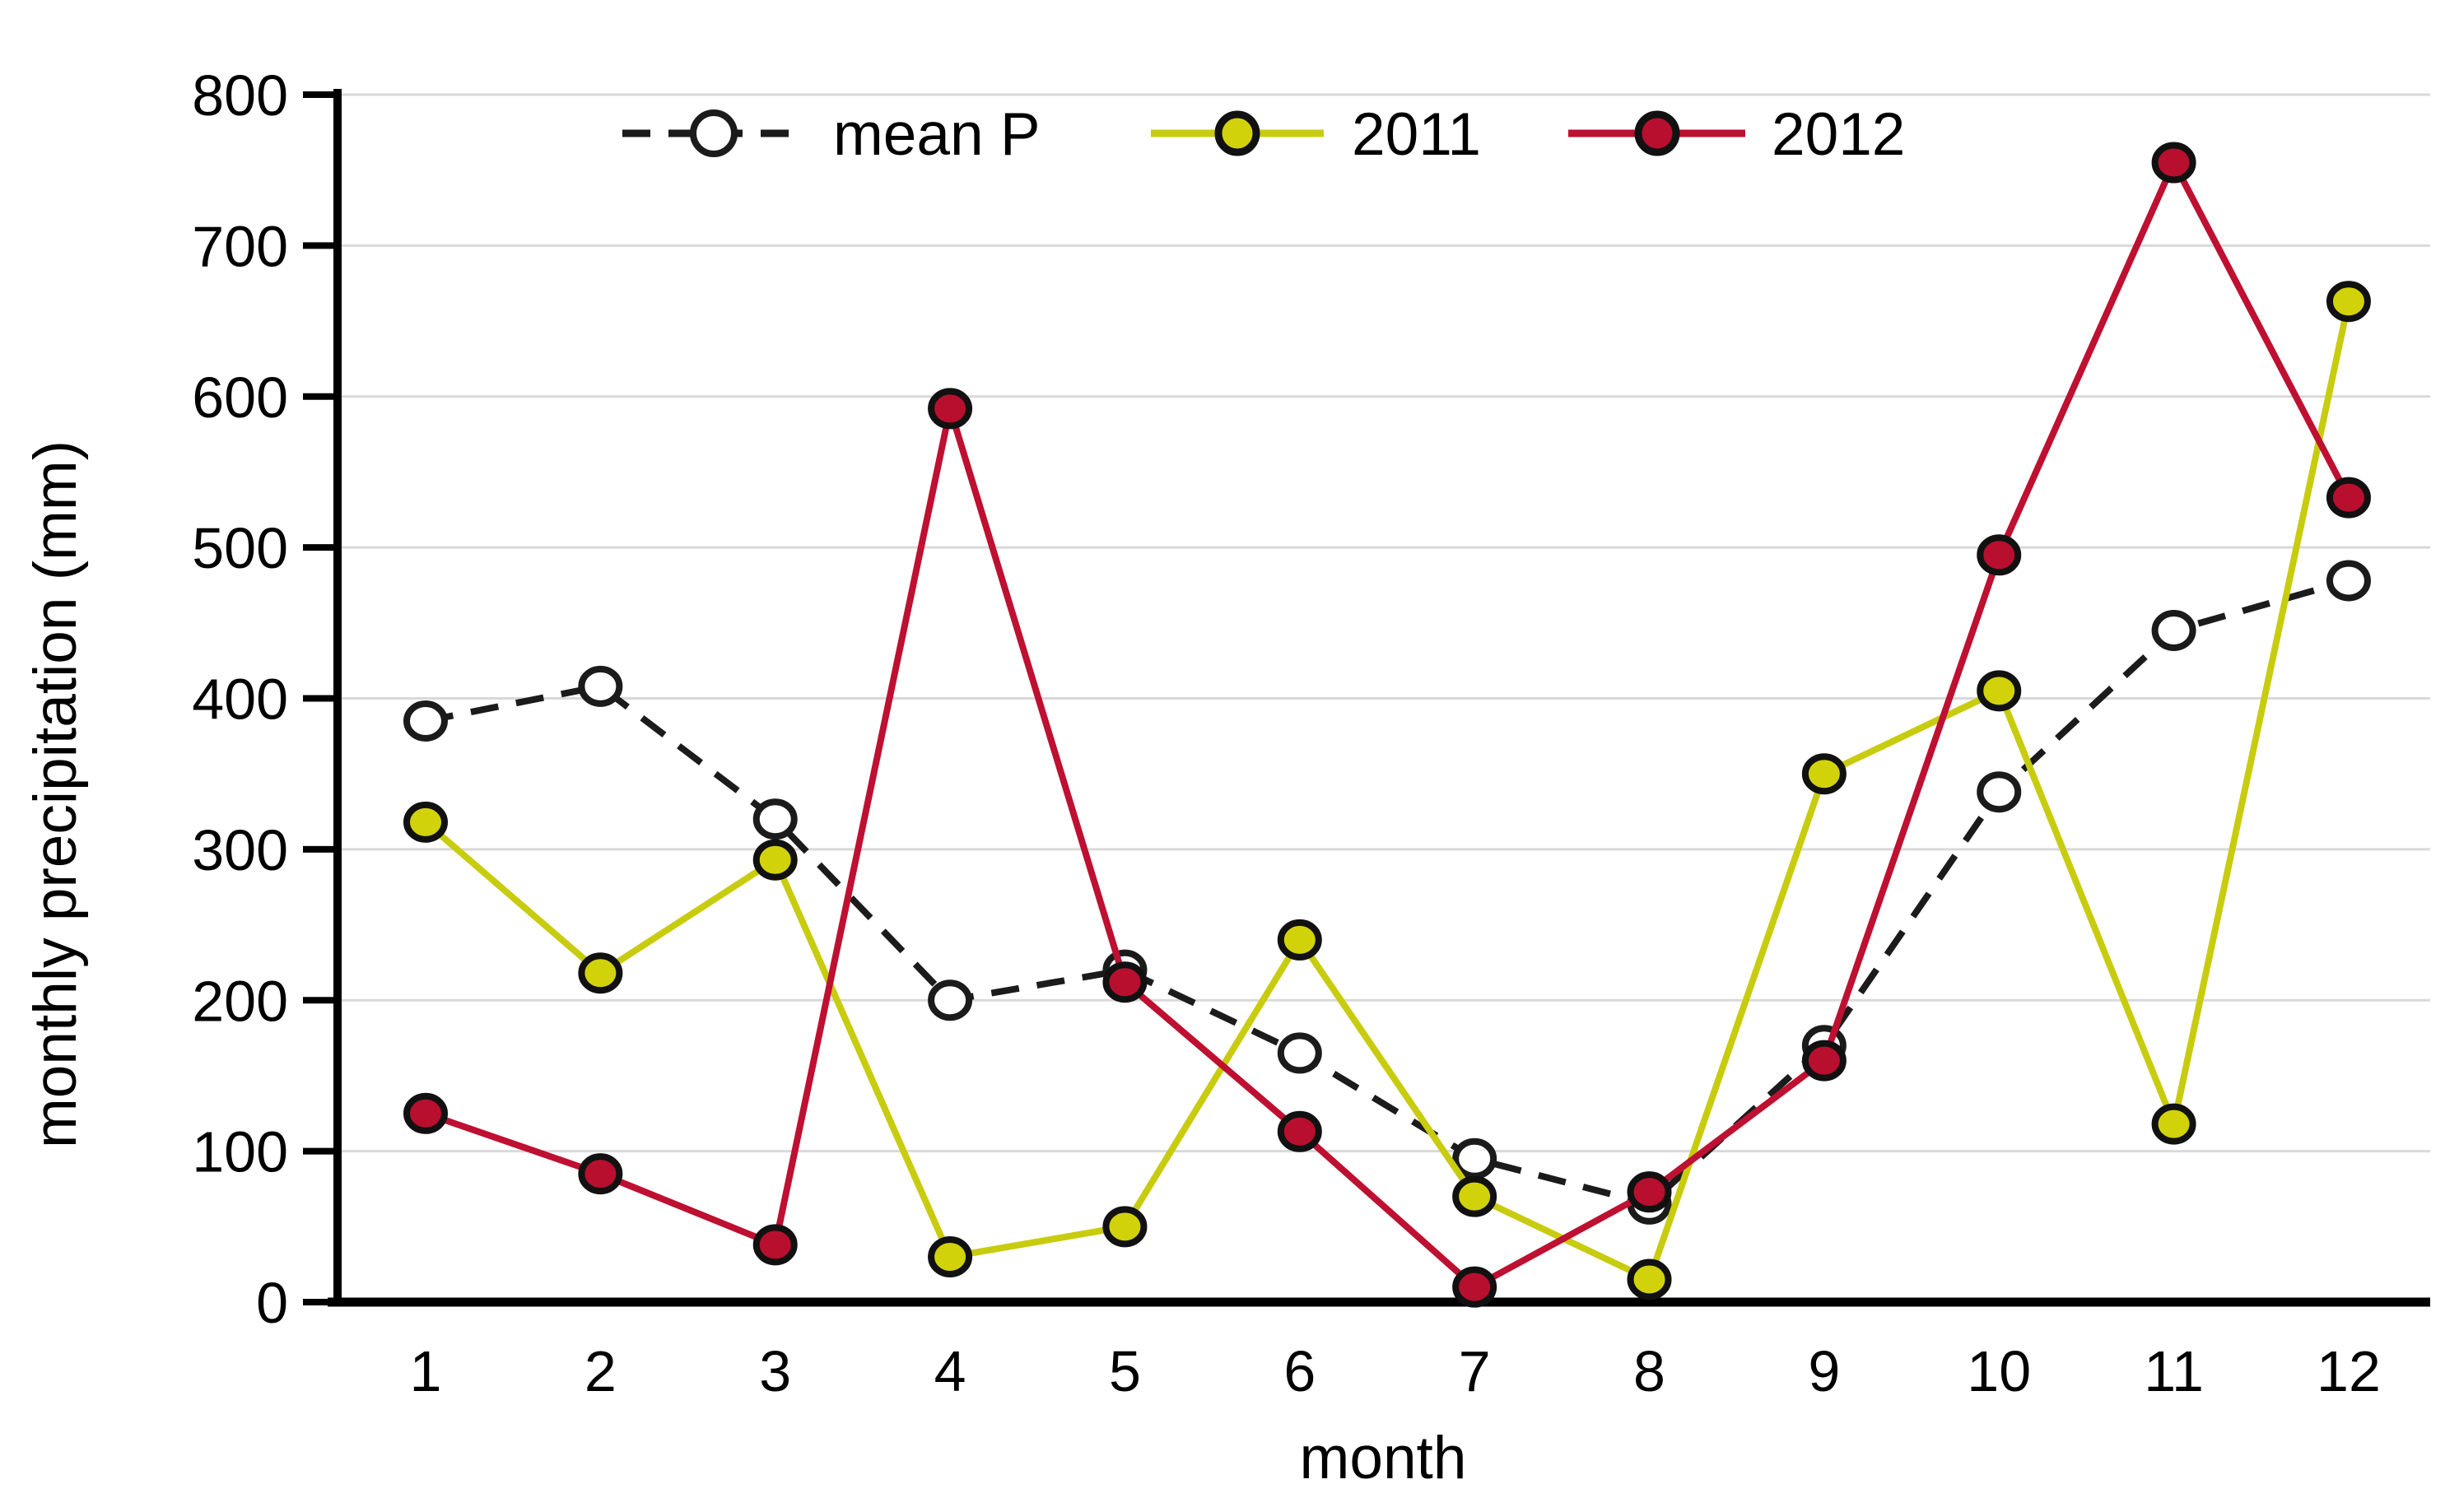 This screenshot has width=2459, height=1512. Describe the element at coordinates (55, 794) in the screenshot. I see `y-axis-title: monthly precipitation (mm)` at that location.